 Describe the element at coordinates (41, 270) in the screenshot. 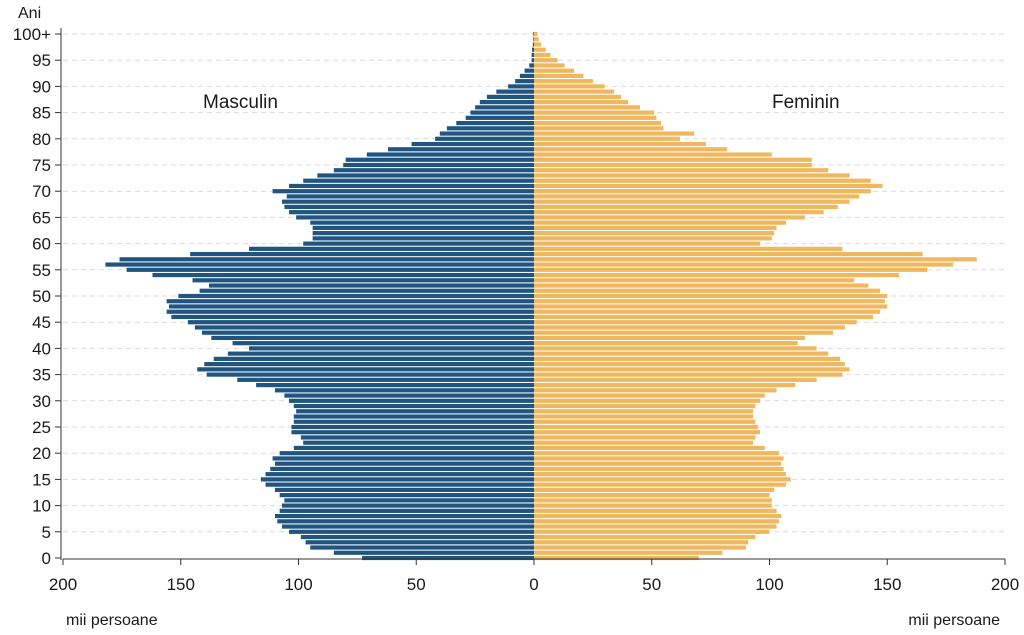

I see `y-tick-label: 55` at that location.